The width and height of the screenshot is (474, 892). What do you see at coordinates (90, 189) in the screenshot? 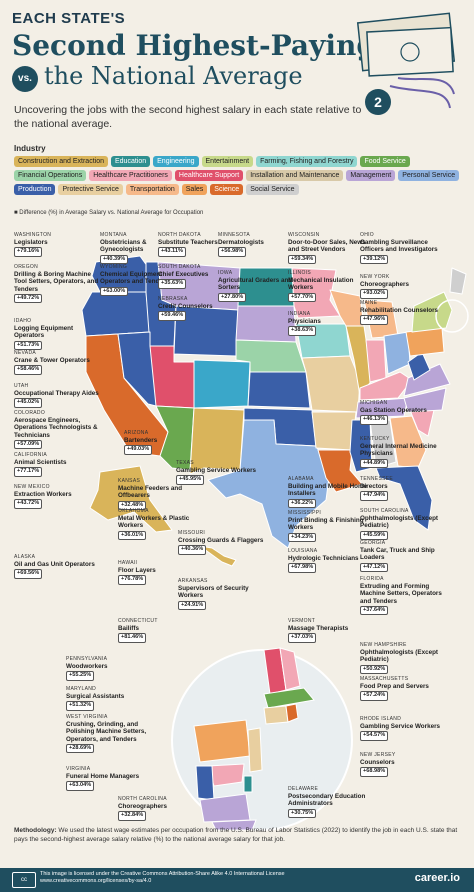
I see `industry-chip: Protective Service` at bounding box center [90, 189].